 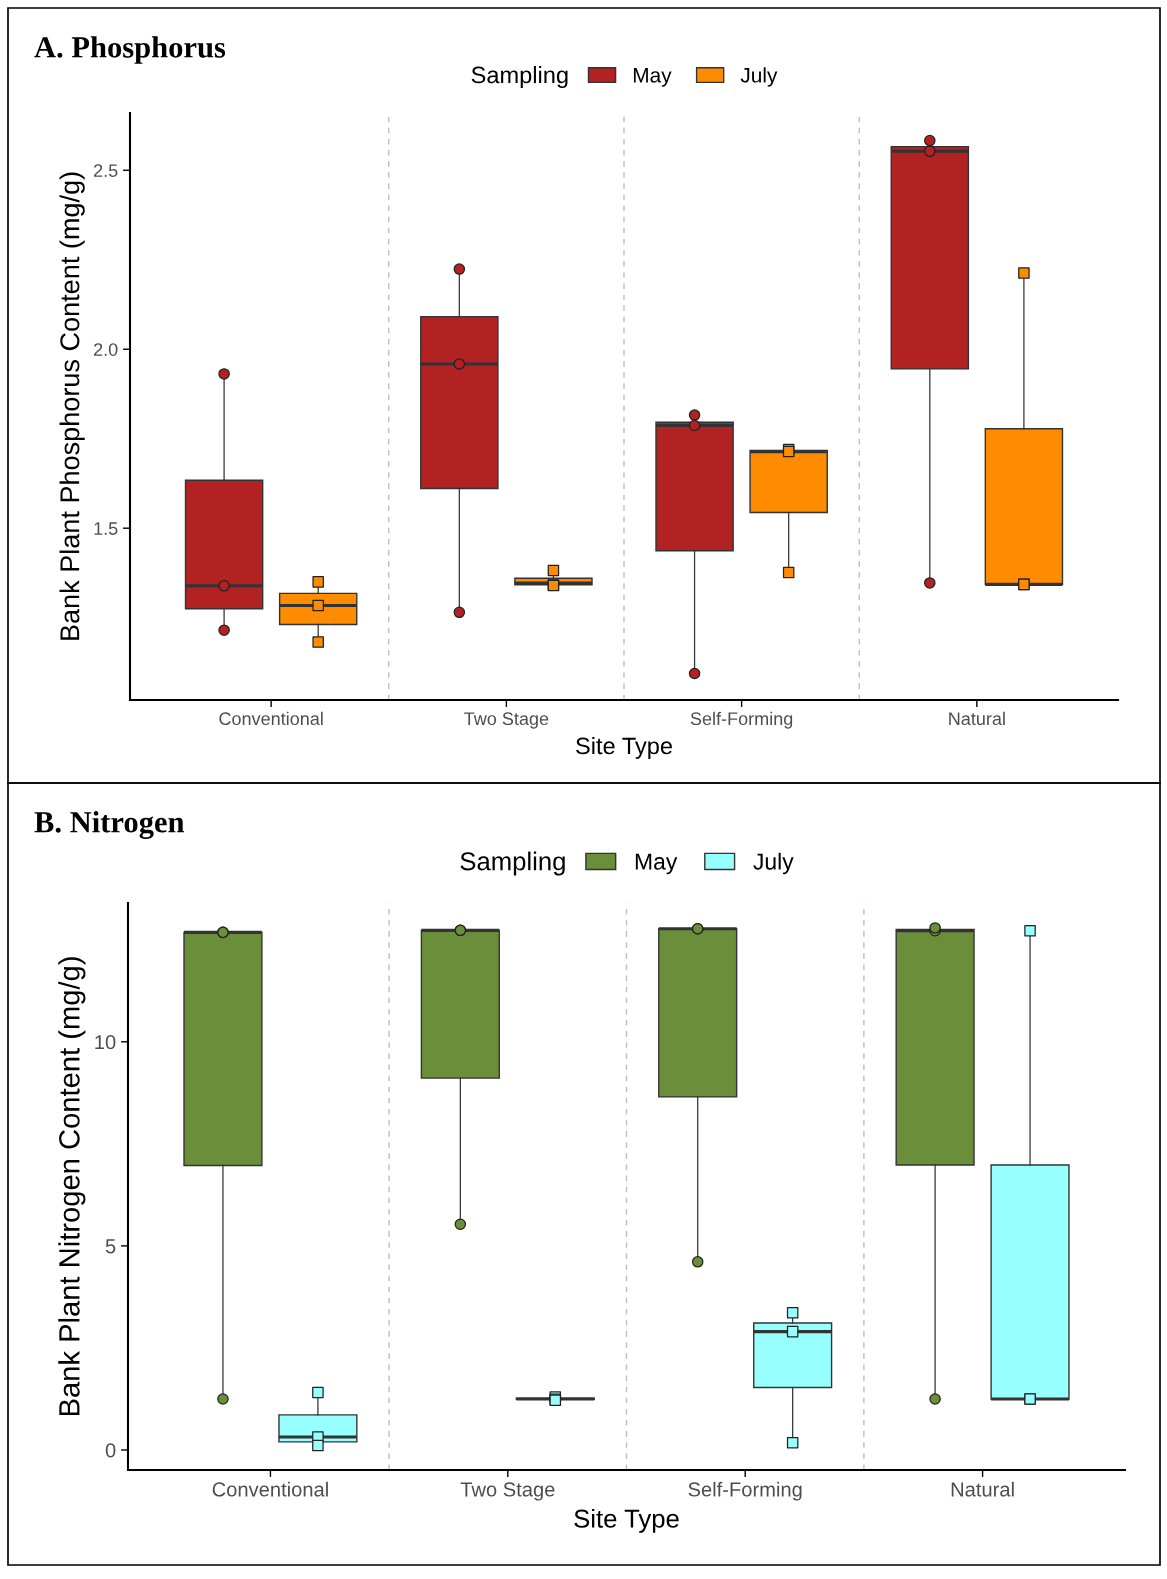 I want to click on y-tick-label: 5, so click(x=110, y=1246).